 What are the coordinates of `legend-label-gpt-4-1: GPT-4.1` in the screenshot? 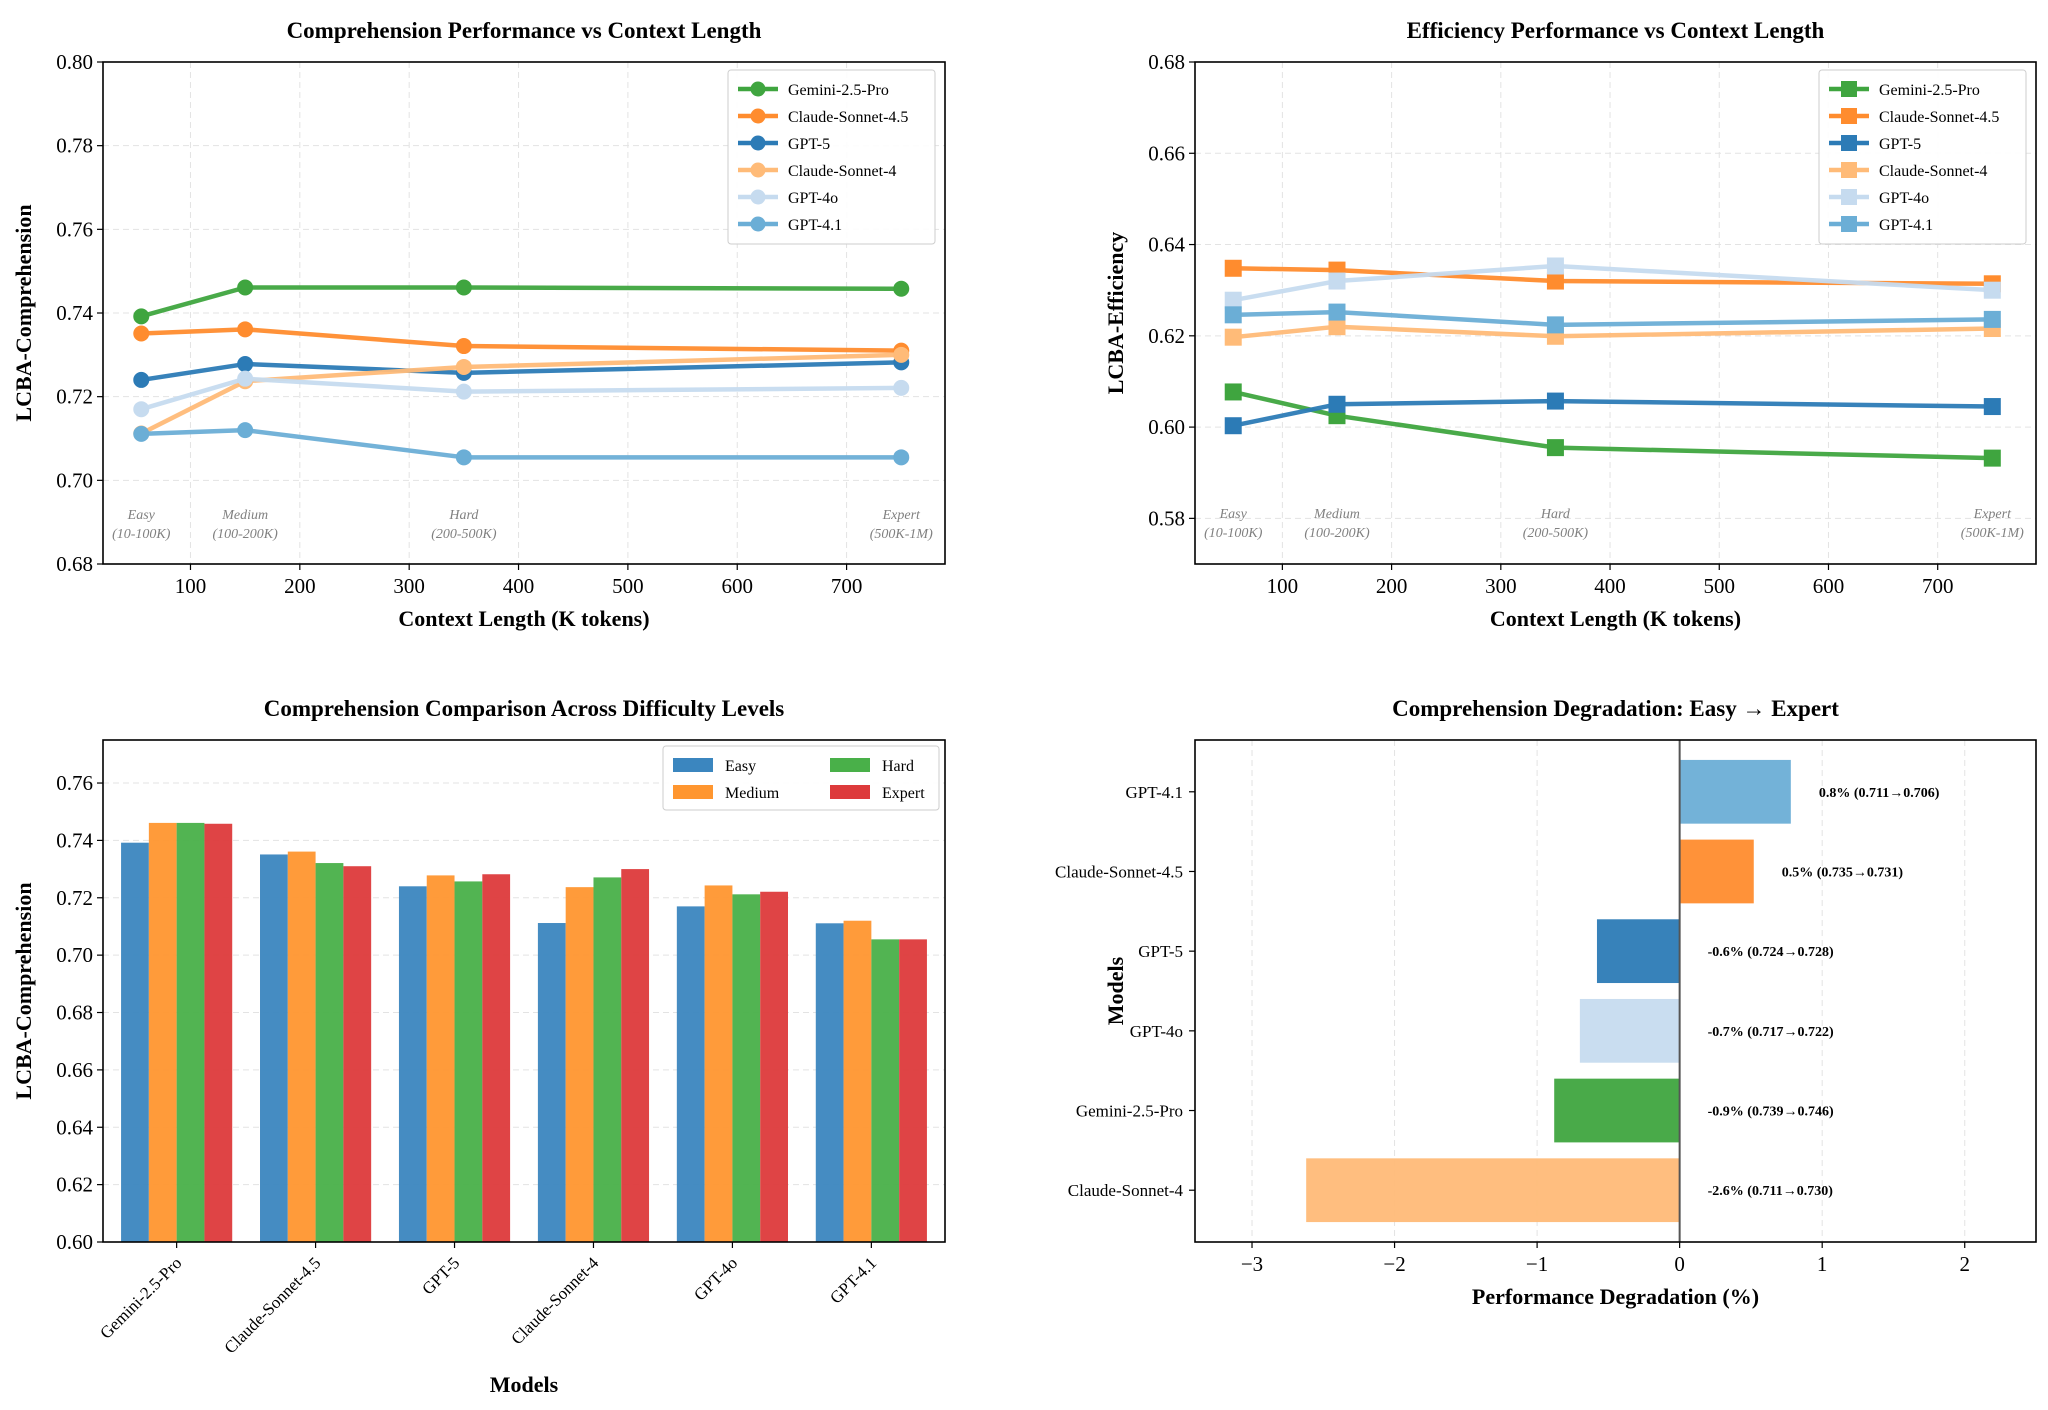 It's located at (1906, 225).